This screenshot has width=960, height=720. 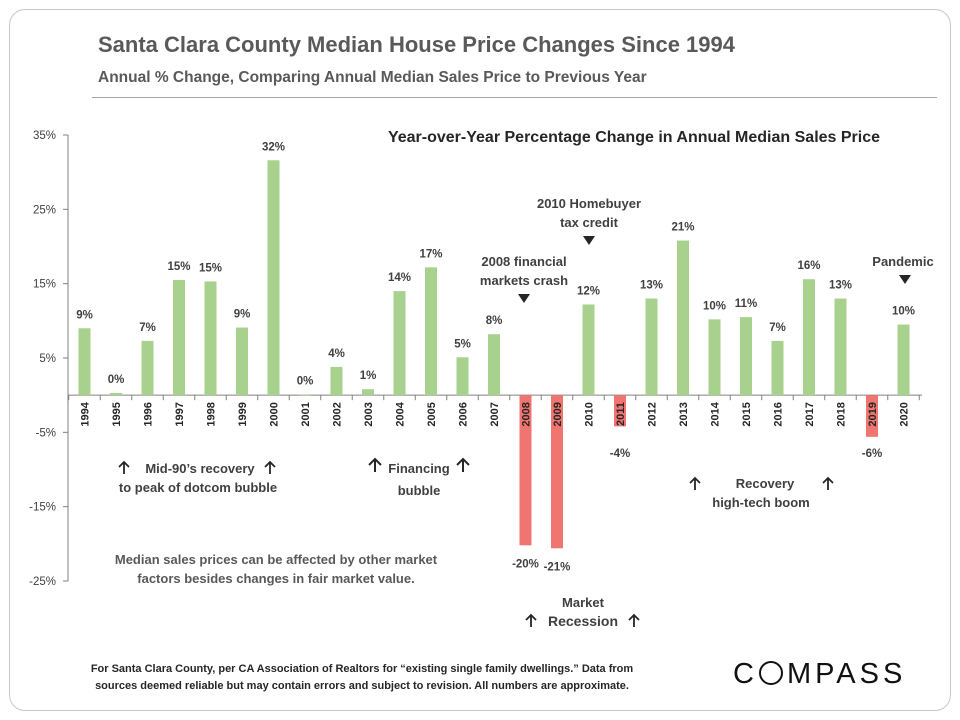 I want to click on data-label: 32%, so click(x=273, y=147).